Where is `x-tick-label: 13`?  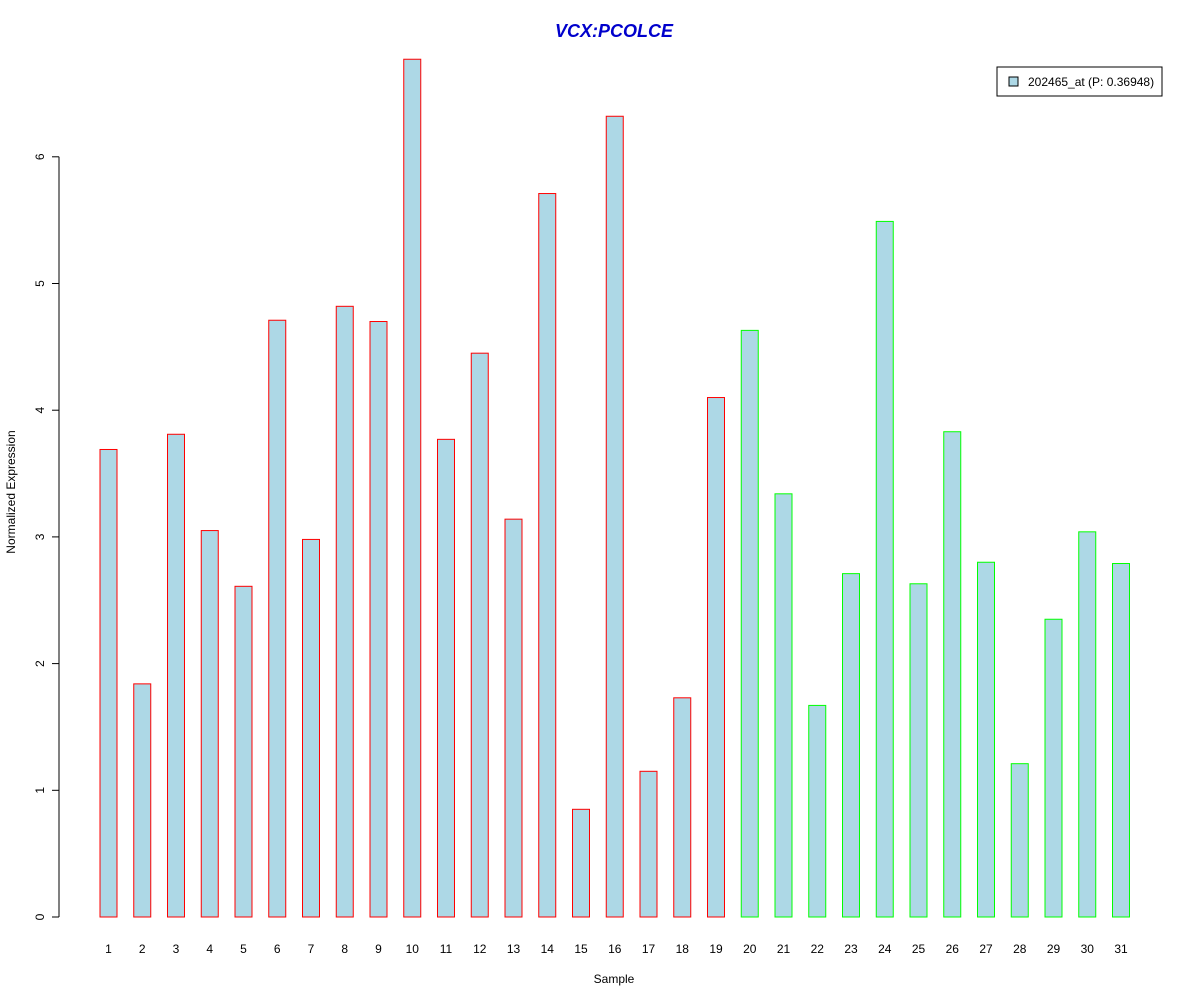
x-tick-label: 13 is located at coordinates (514, 949).